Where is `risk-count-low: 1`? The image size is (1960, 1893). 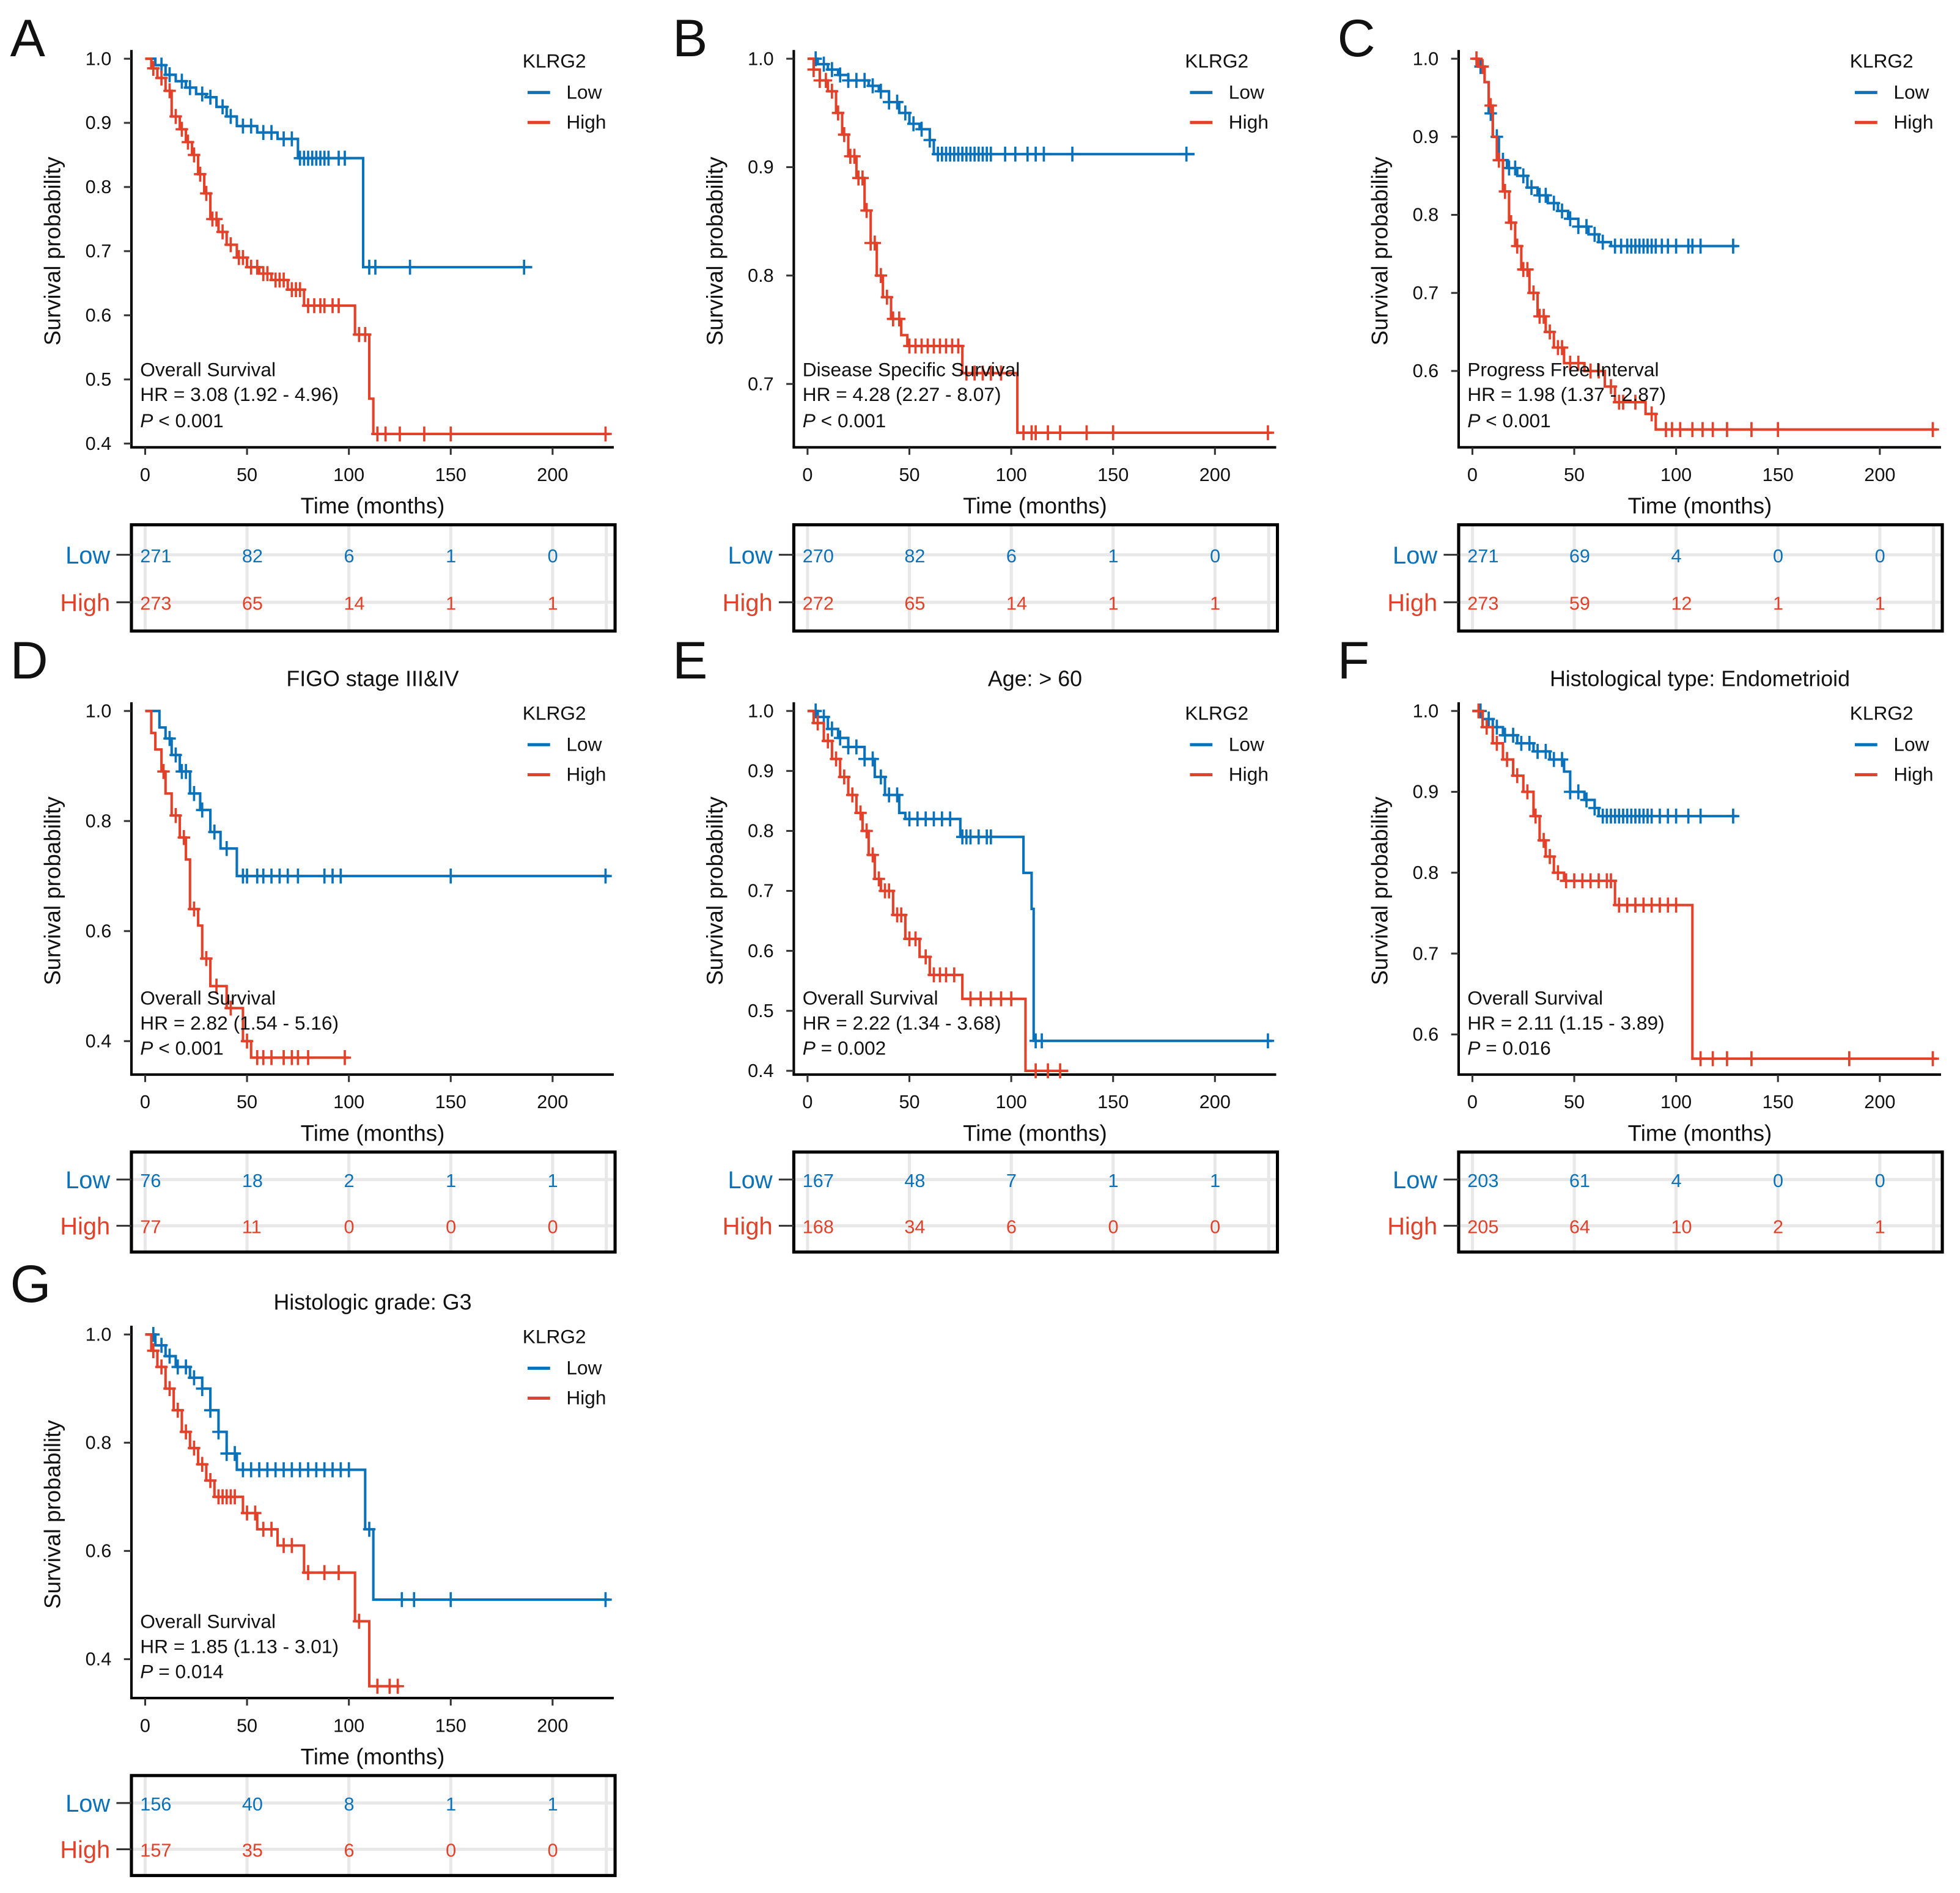
risk-count-low: 1 is located at coordinates (553, 1804).